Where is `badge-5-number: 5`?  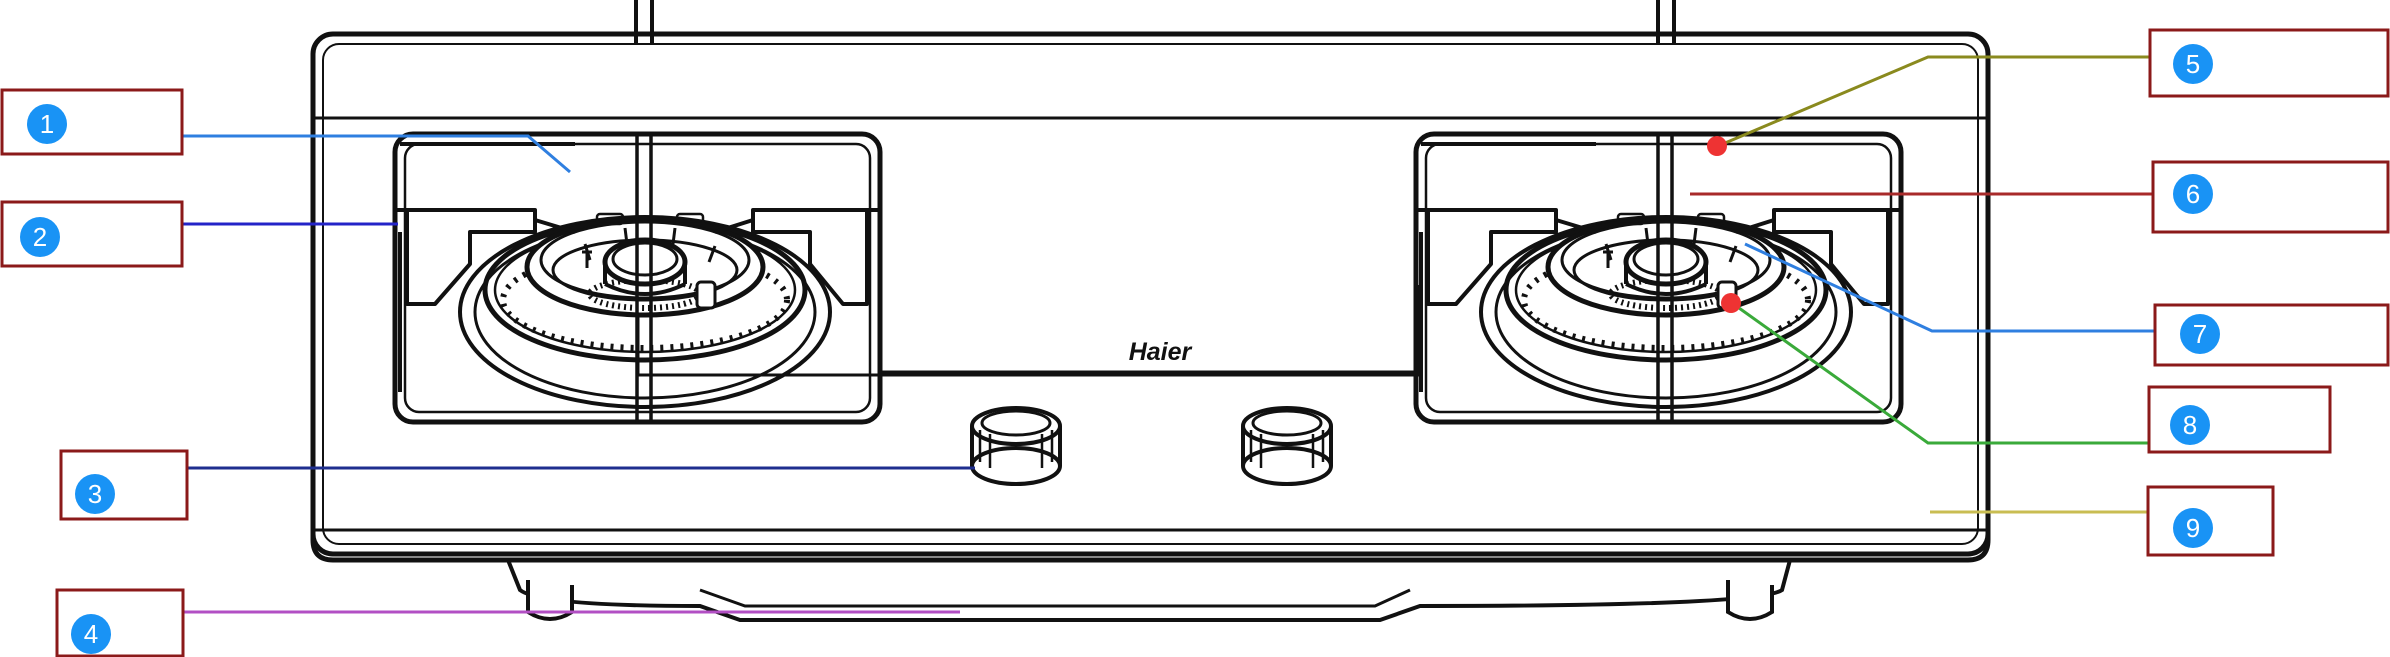
badge-5-number: 5 is located at coordinates (2193, 64).